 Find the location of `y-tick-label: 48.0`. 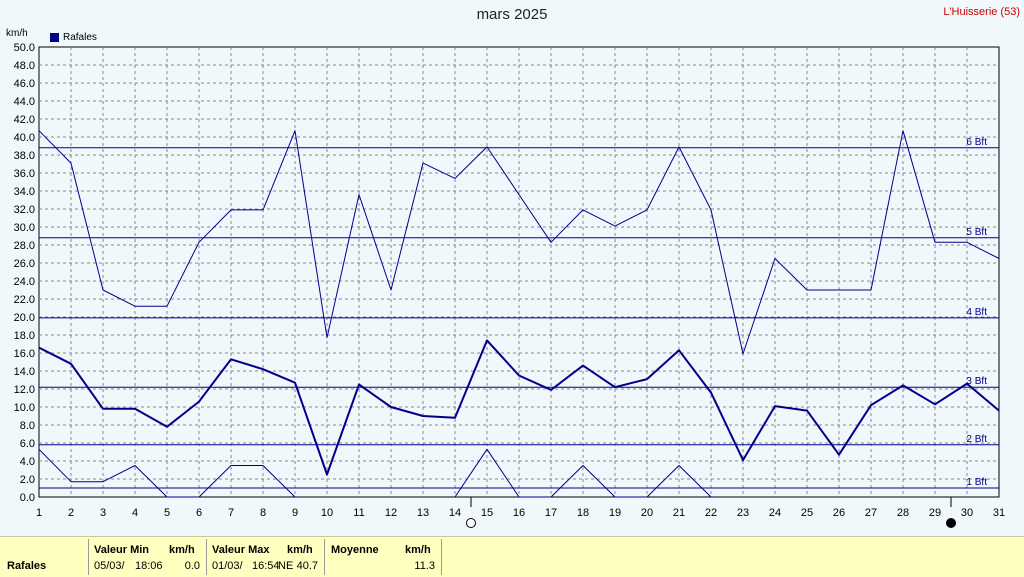

y-tick-label: 48.0 is located at coordinates (24, 66).